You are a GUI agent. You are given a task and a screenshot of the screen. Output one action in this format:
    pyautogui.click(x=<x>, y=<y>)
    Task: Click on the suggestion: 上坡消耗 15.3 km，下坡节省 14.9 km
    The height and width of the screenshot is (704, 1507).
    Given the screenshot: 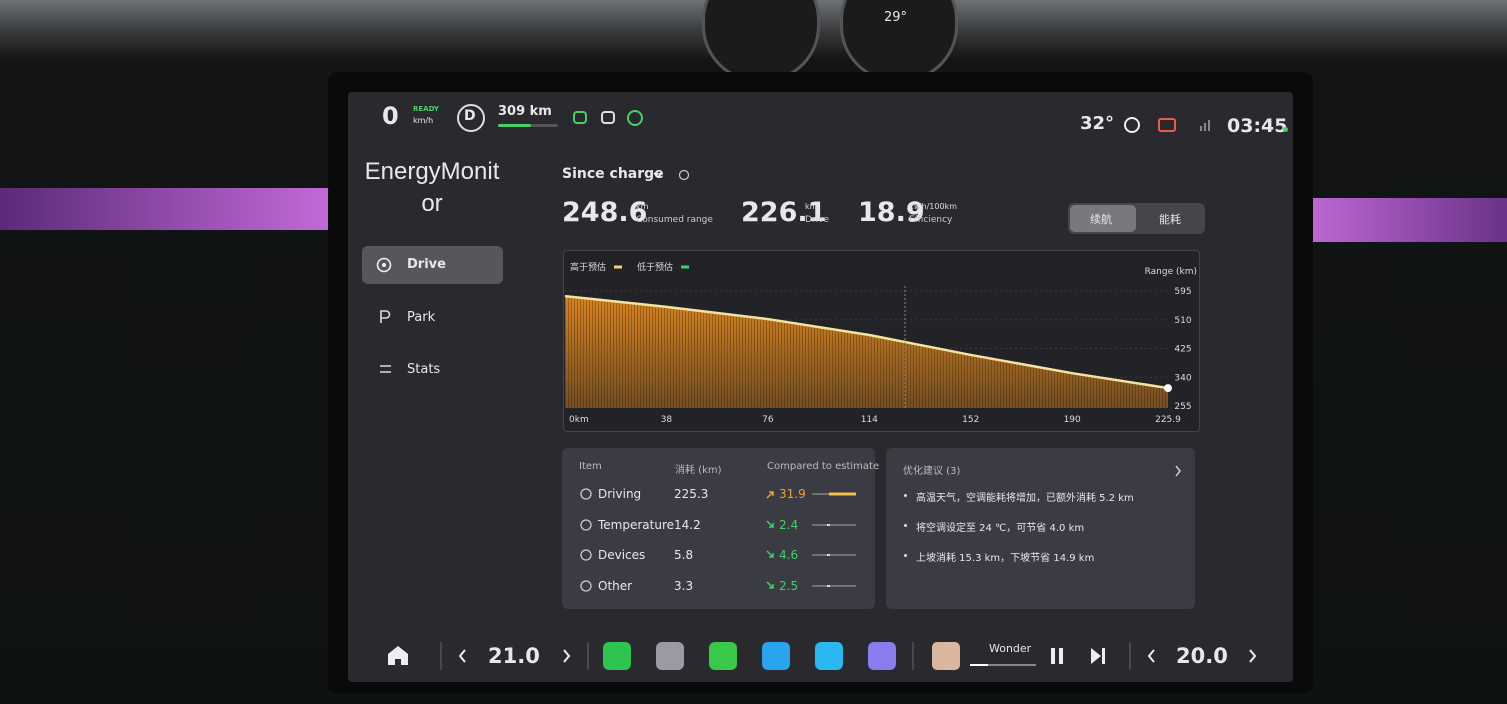 What is the action you would take?
    pyautogui.click(x=1005, y=558)
    